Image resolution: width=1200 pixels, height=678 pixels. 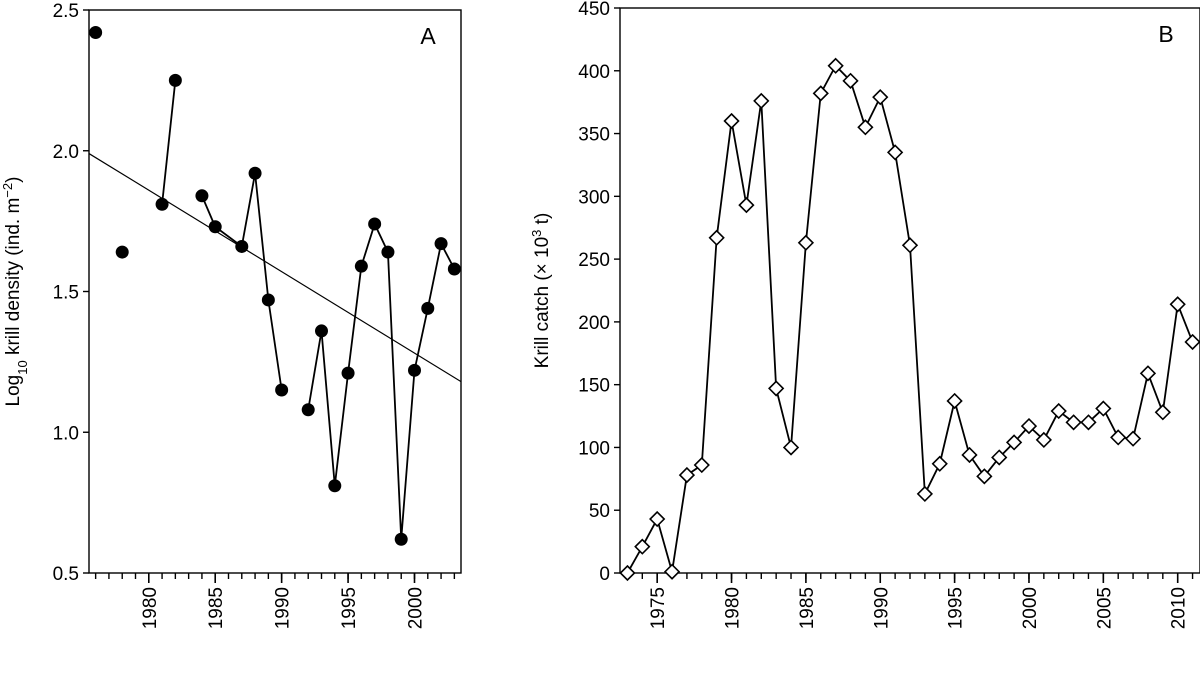 What do you see at coordinates (594, 386) in the screenshot?
I see `y-tick-label: 150` at bounding box center [594, 386].